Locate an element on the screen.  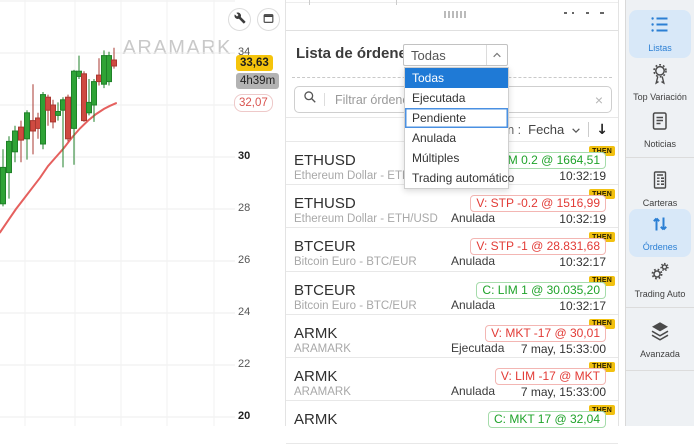
dropdown-option: Pendiente is located at coordinates (456, 118).